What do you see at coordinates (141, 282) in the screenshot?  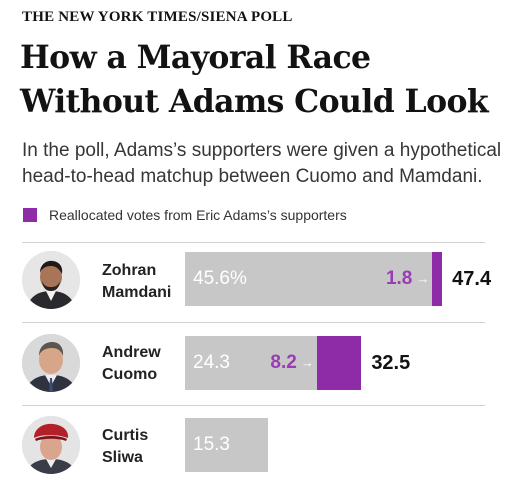 I see `candidate-name-mamdani: Zohran Mamdani` at bounding box center [141, 282].